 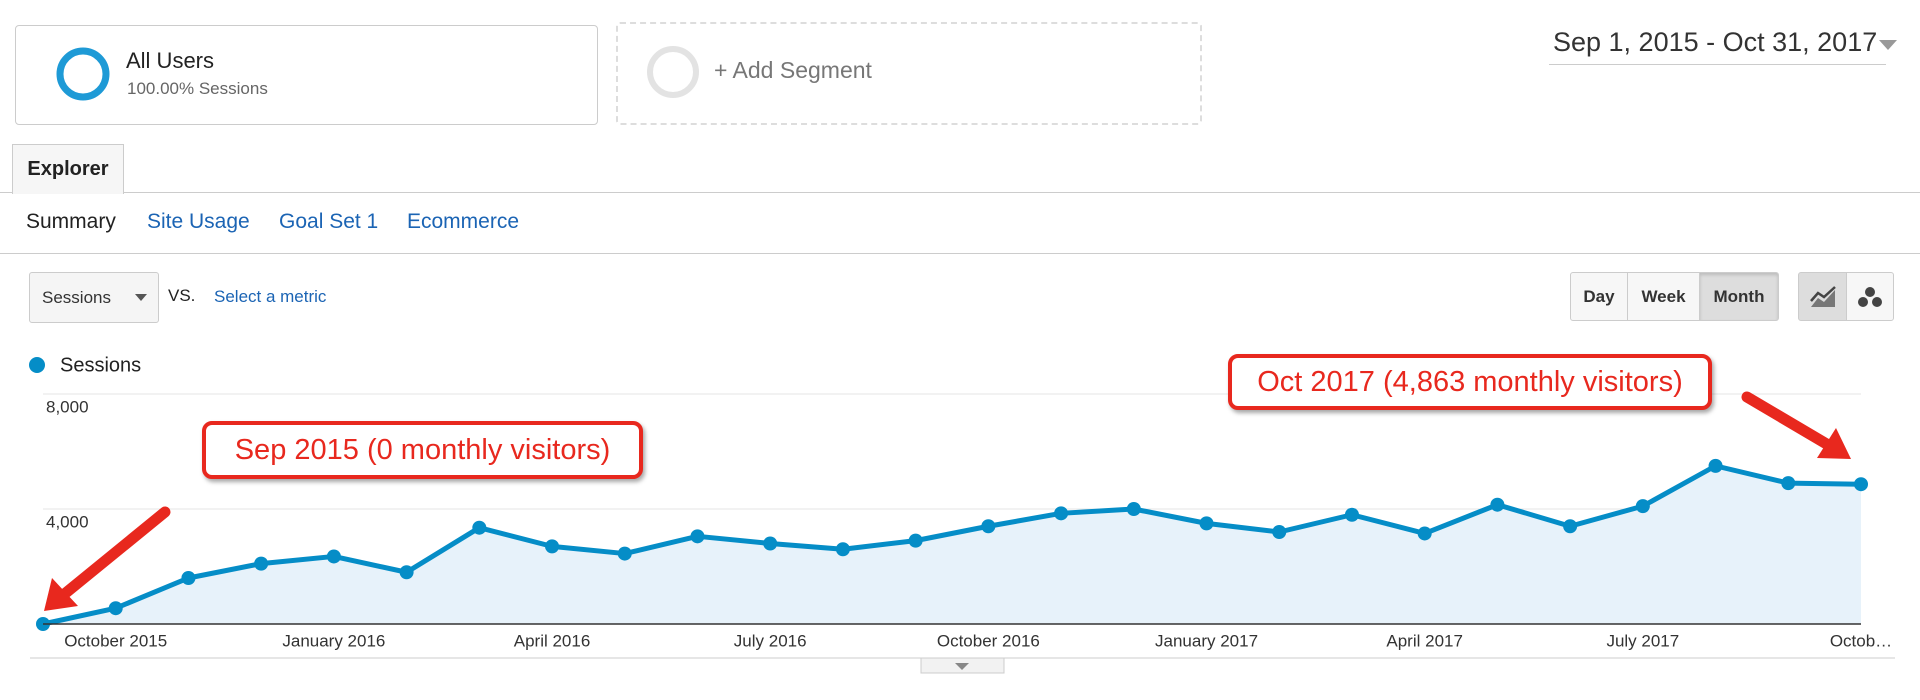 What do you see at coordinates (552, 640) in the screenshot?
I see `x-tick-label: April 2016` at bounding box center [552, 640].